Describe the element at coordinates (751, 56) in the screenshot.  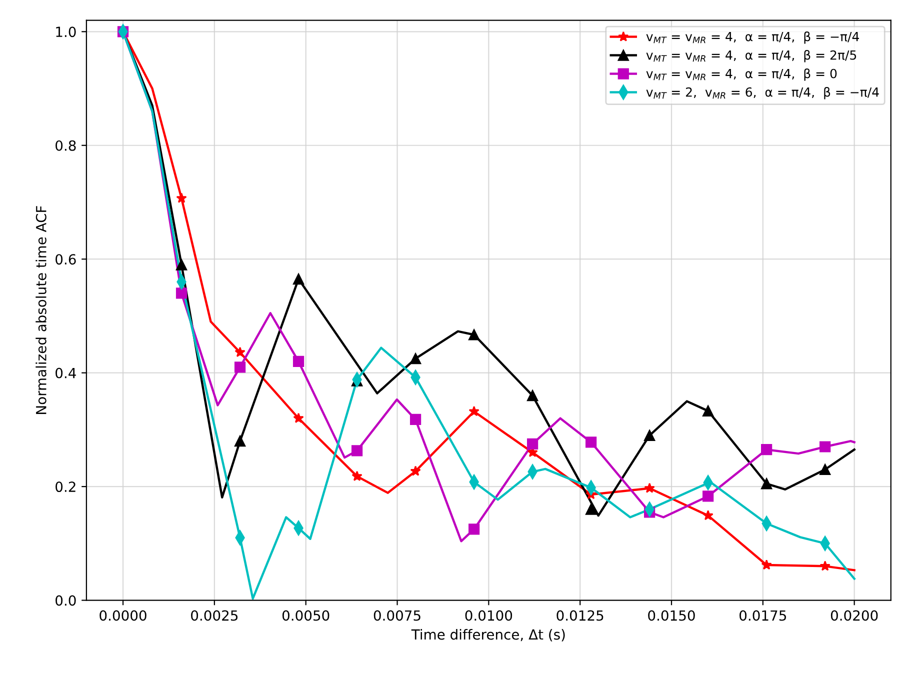
I see `legend-label: v$_{MT}$ = v$_{MR}$ = 4, α = π/4, β = 2π/5` at that location.